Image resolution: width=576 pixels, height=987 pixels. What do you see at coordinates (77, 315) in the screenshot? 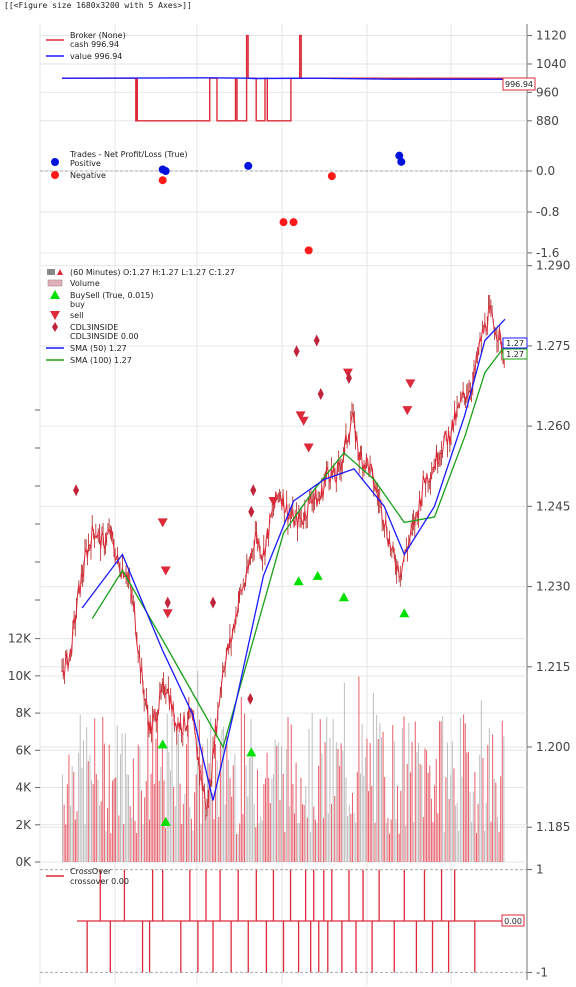
I see `legend-price-label: sell` at bounding box center [77, 315].